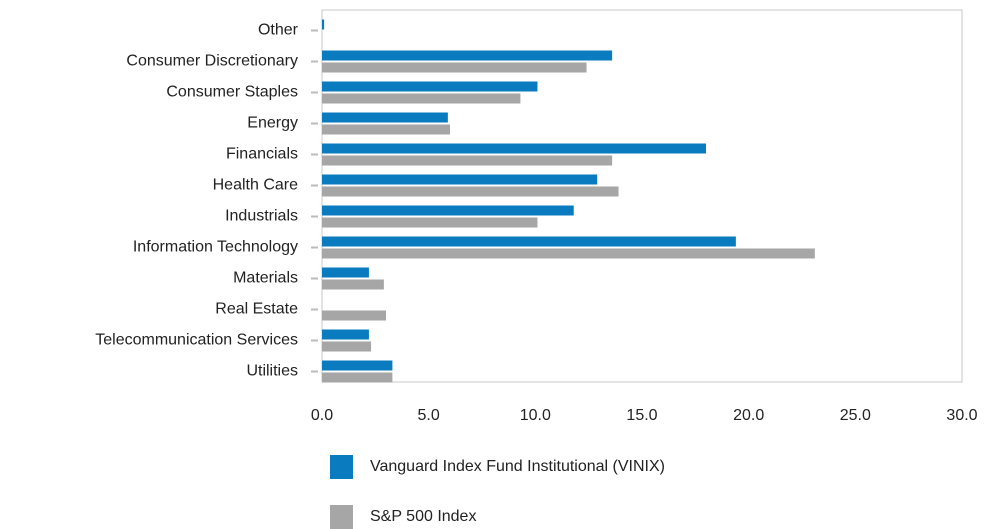 The width and height of the screenshot is (984, 529). What do you see at coordinates (265, 278) in the screenshot?
I see `y-tick-label: Materials` at bounding box center [265, 278].